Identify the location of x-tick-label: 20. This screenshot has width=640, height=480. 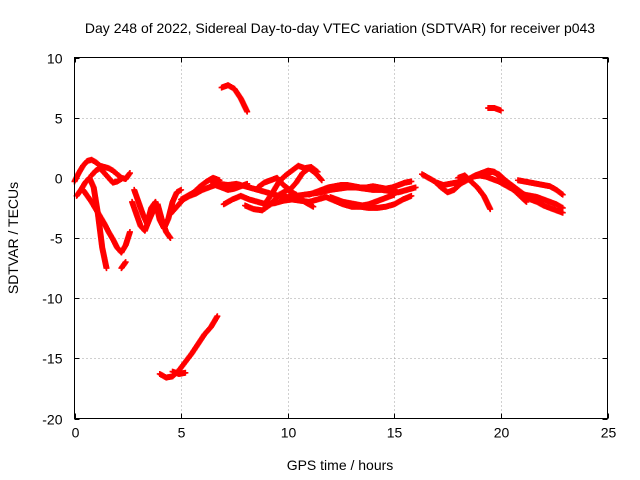
(502, 433).